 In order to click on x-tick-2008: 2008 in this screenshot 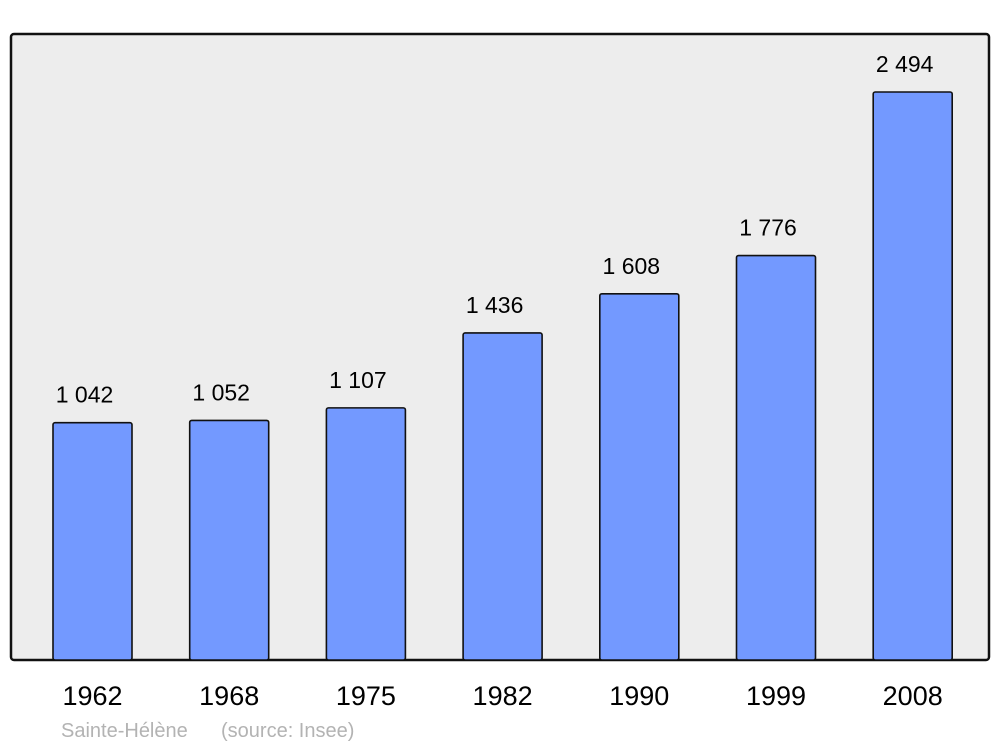, I will do `click(913, 696)`.